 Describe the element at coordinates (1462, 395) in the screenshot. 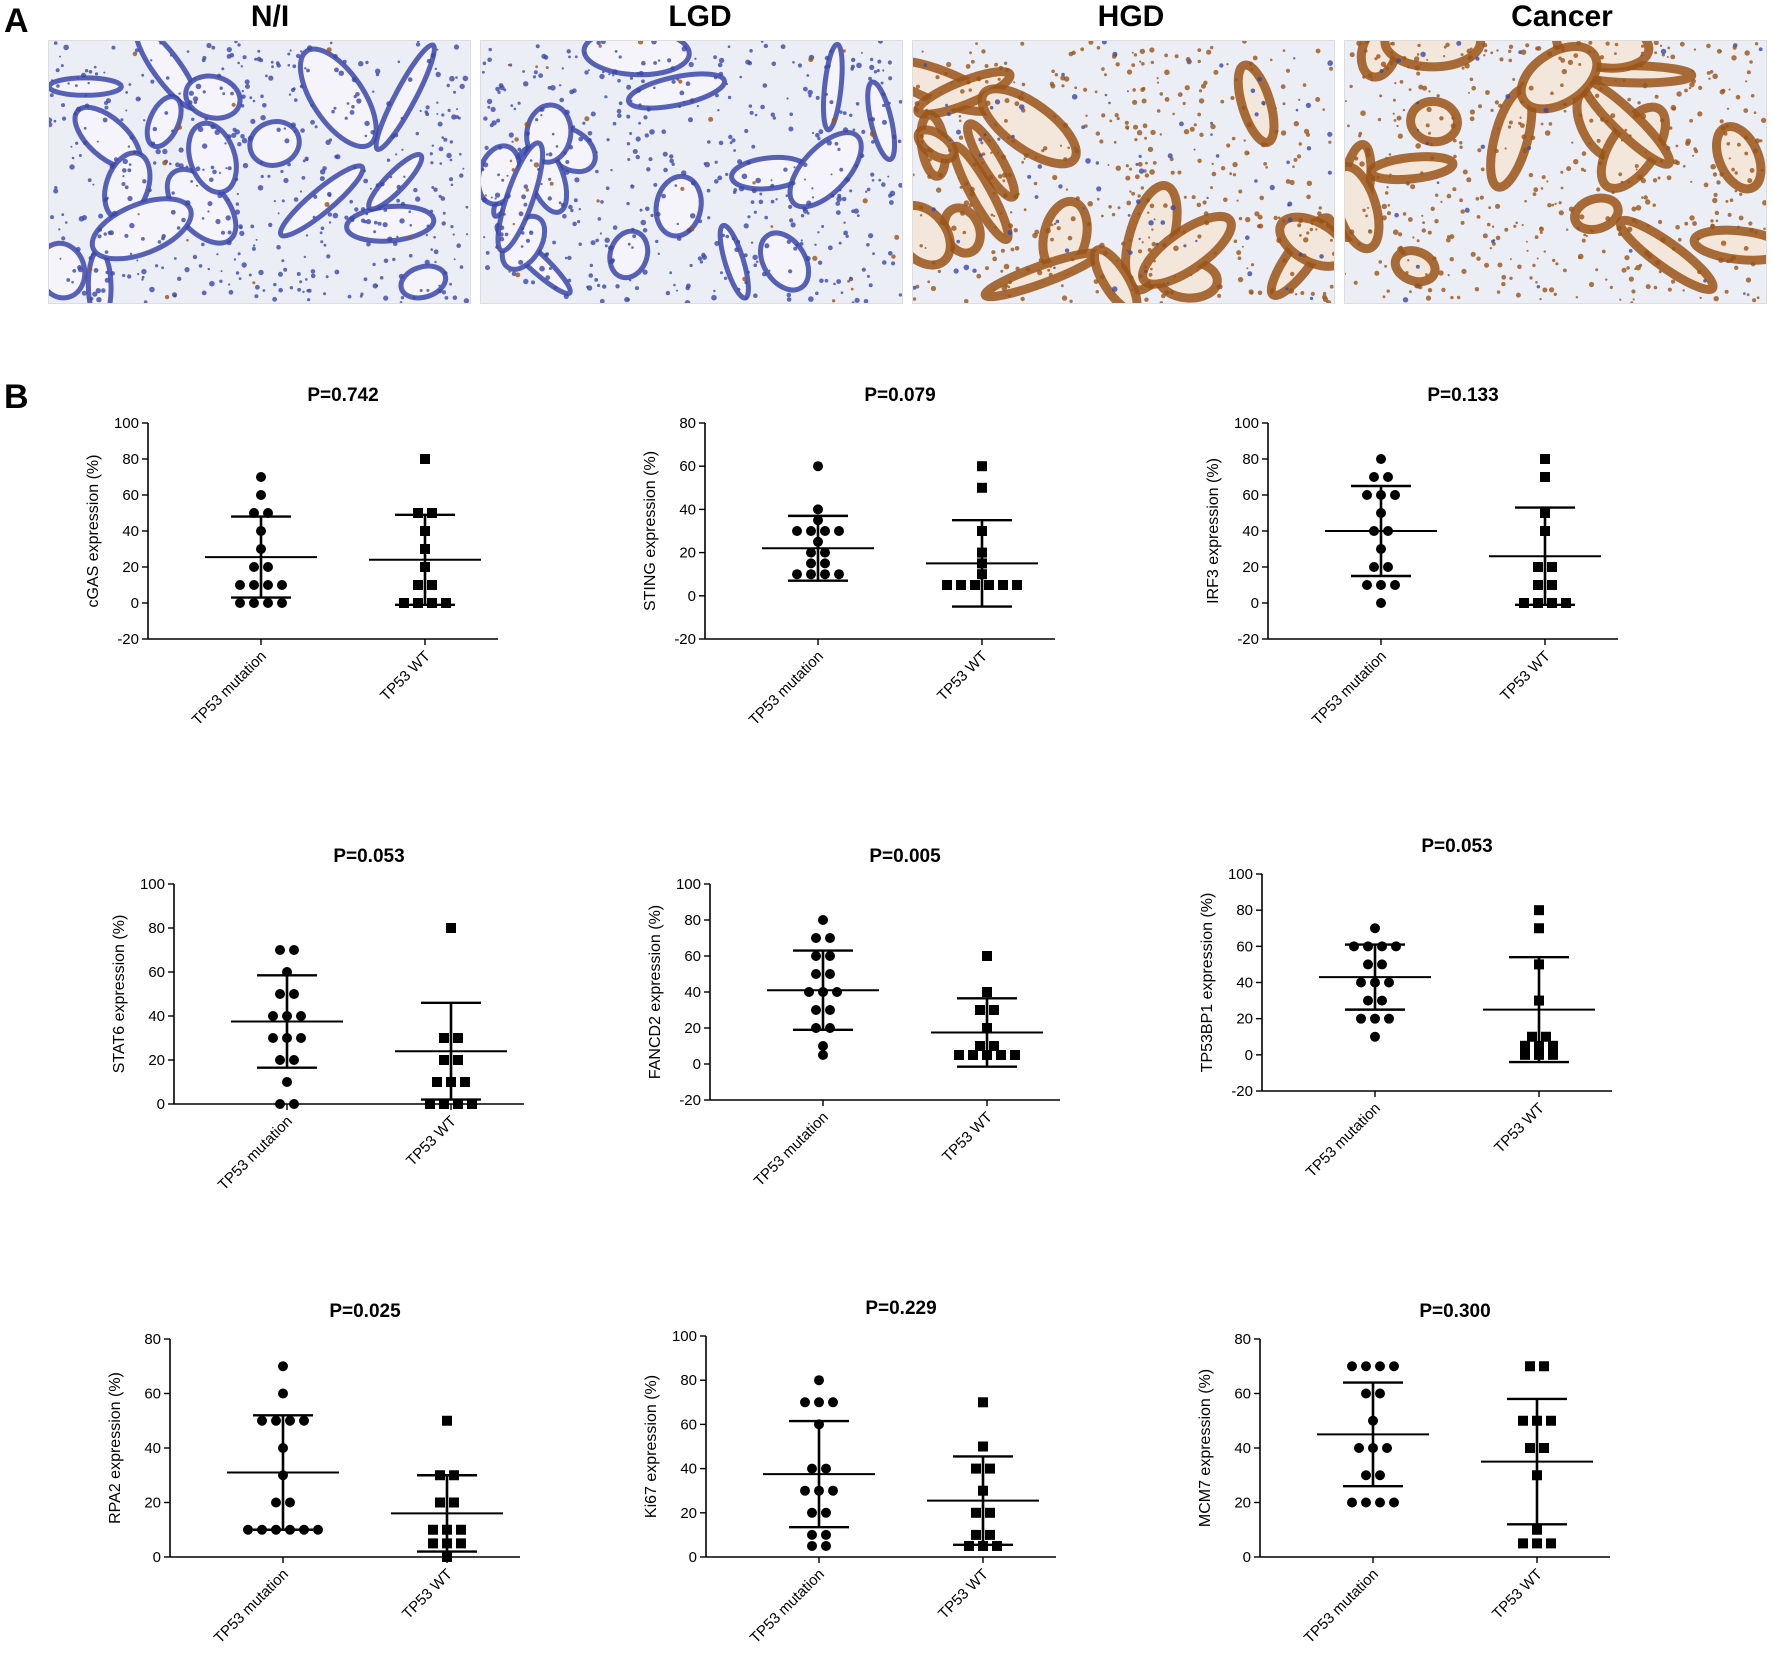

I see `plot-title: P=0.133` at that location.